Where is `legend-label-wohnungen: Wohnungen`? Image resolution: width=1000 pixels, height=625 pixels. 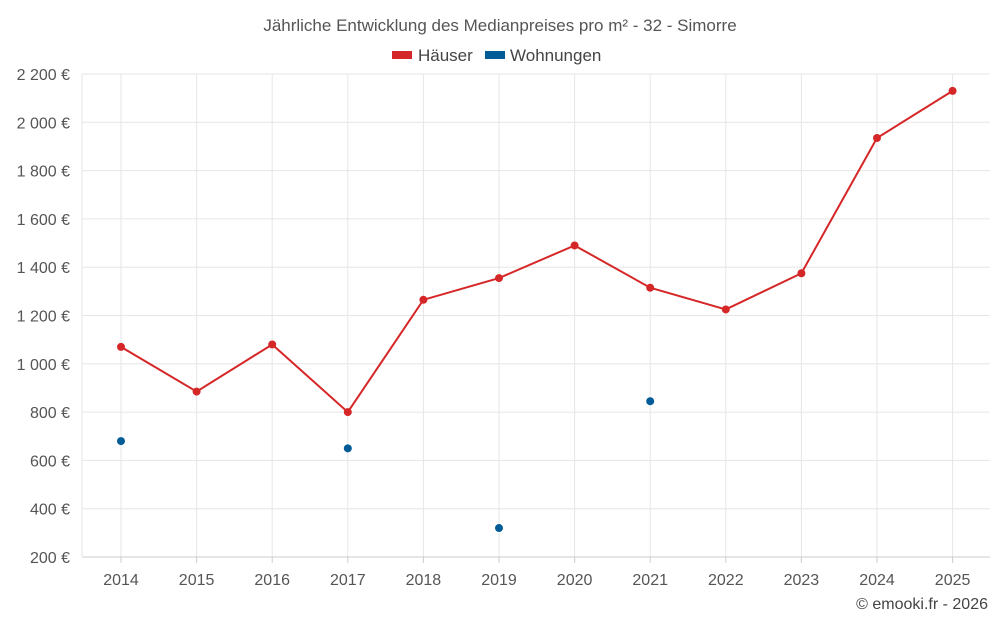 legend-label-wohnungen: Wohnungen is located at coordinates (555, 55).